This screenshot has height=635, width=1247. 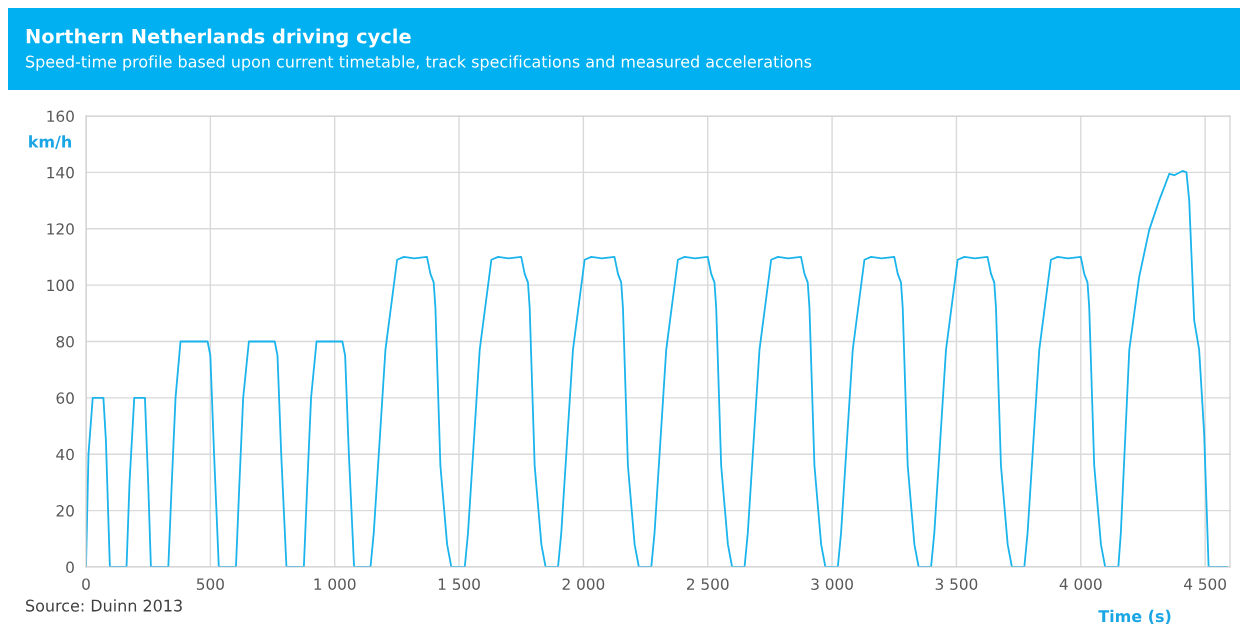 What do you see at coordinates (218, 38) in the screenshot?
I see `chart-title: Northern Netherlands driving cycle` at bounding box center [218, 38].